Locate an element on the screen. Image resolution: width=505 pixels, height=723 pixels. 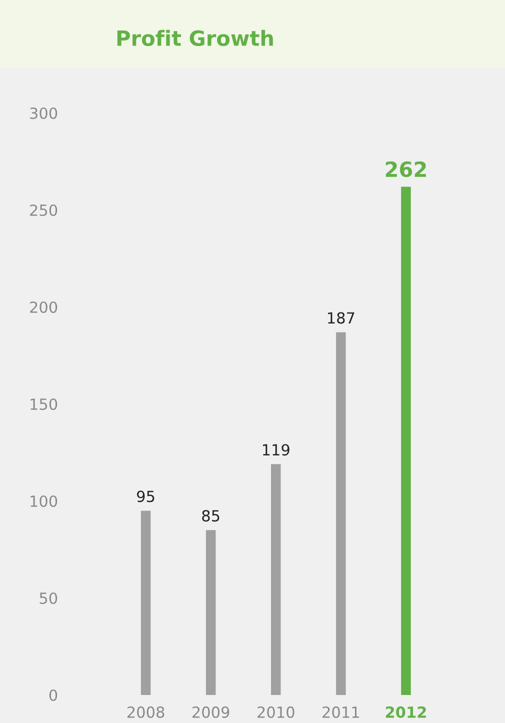
chart-title: Profit Growth is located at coordinates (195, 38).